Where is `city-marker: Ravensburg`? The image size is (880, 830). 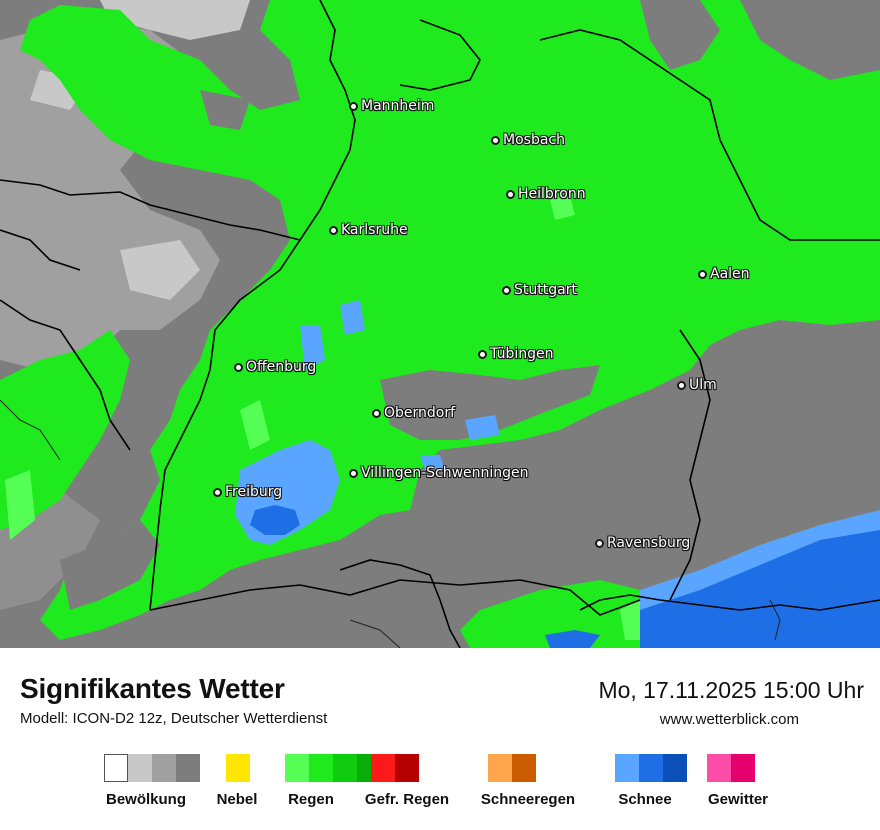 city-marker: Ravensburg is located at coordinates (642, 543).